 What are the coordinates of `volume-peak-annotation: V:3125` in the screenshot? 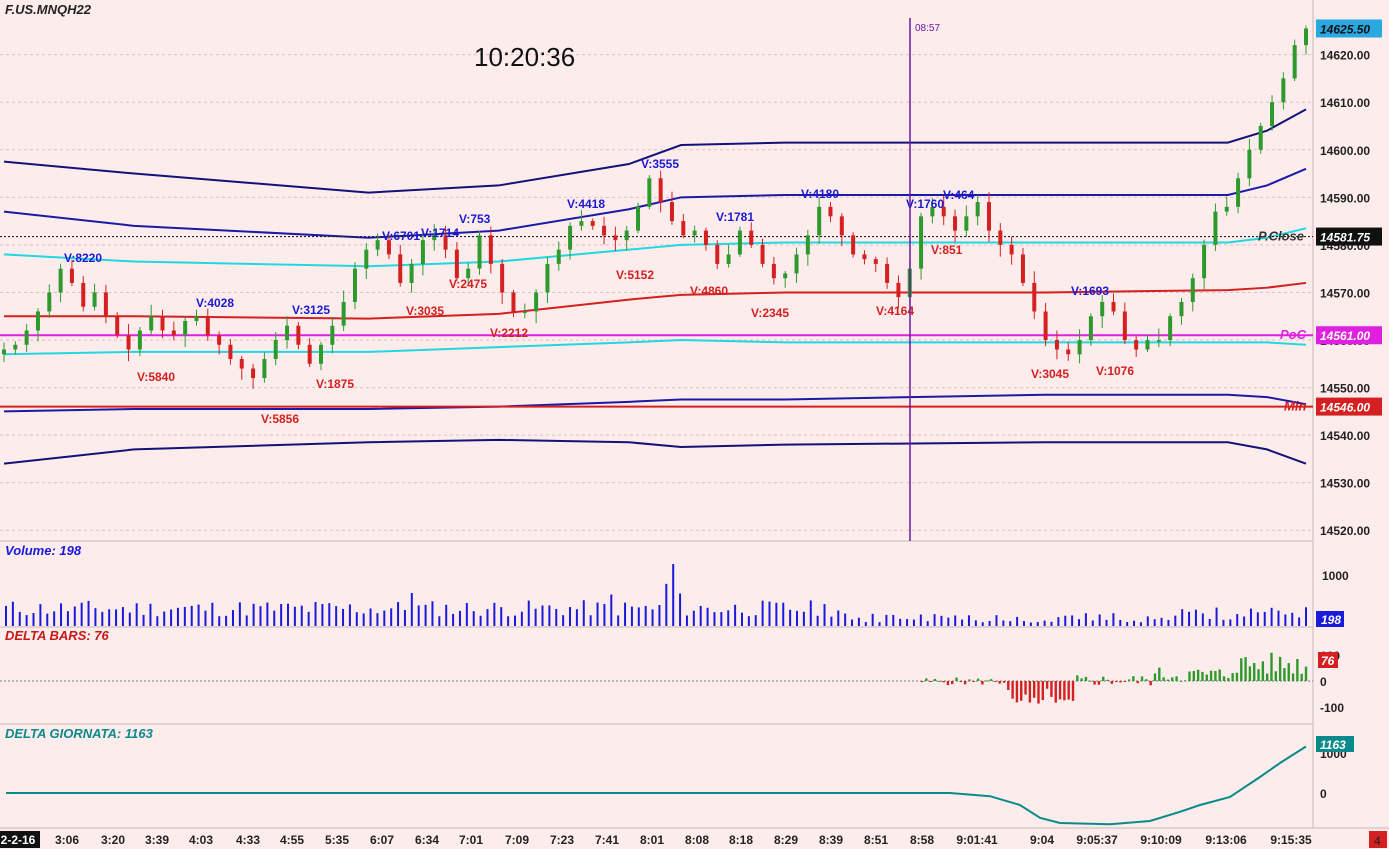 It's located at (311, 310).